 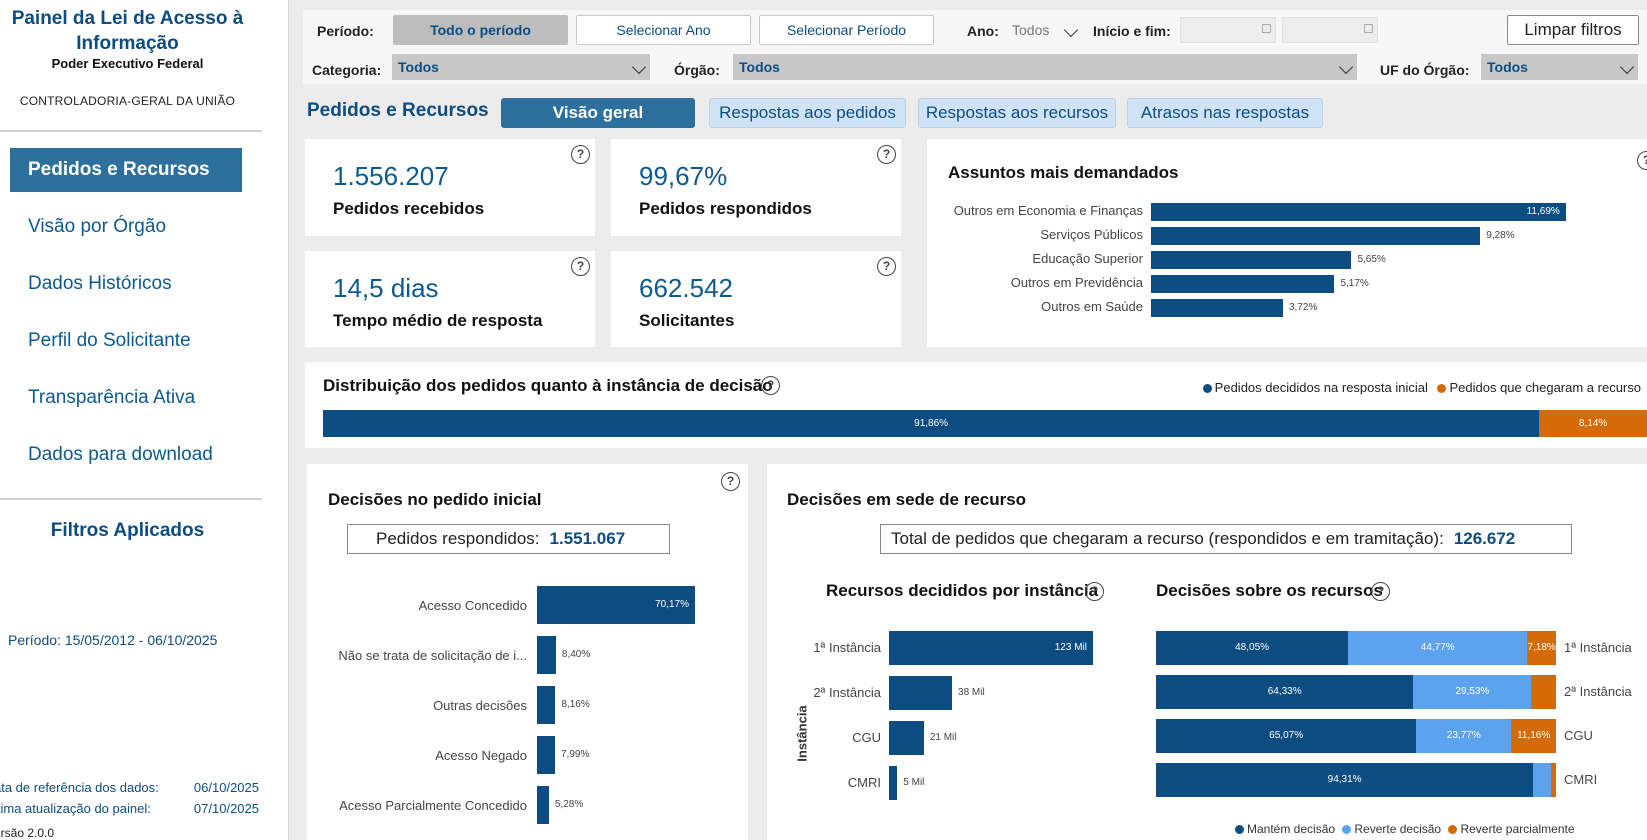 What do you see at coordinates (1517, 829) in the screenshot?
I see `legend-label: Reverte parcialmente` at bounding box center [1517, 829].